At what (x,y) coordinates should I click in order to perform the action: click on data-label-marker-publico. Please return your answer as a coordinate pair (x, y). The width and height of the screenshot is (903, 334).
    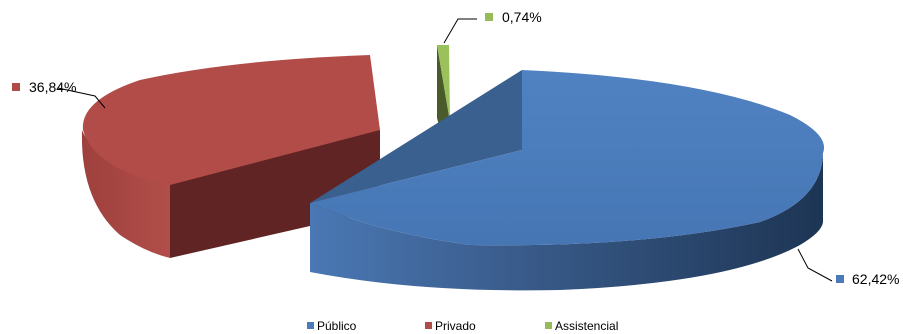
    Looking at the image, I should click on (840, 279).